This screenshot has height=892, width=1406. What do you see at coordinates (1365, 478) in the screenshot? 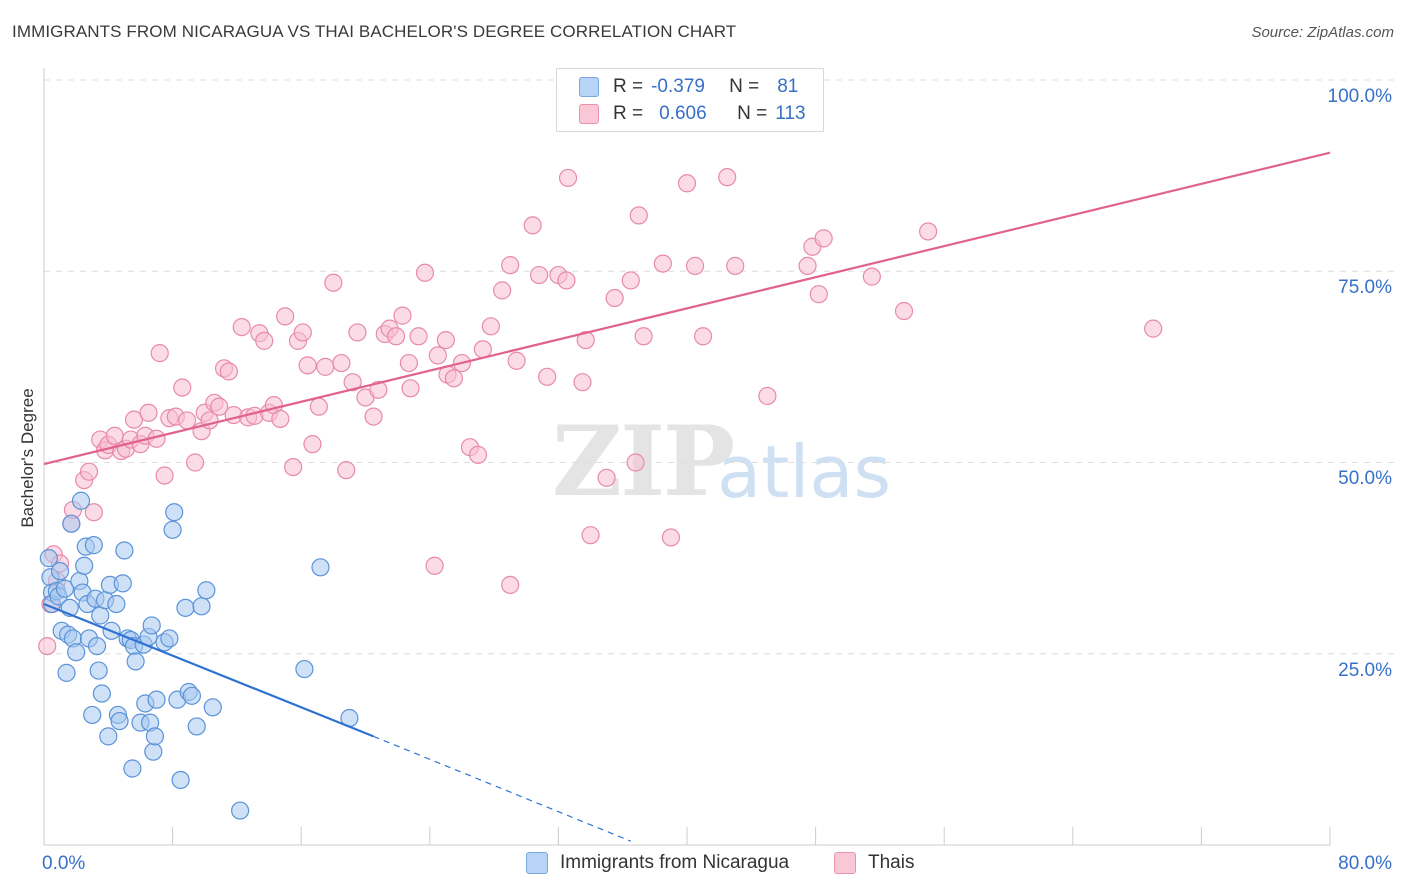
I see `y-tick-50: 50.0%` at bounding box center [1365, 478].